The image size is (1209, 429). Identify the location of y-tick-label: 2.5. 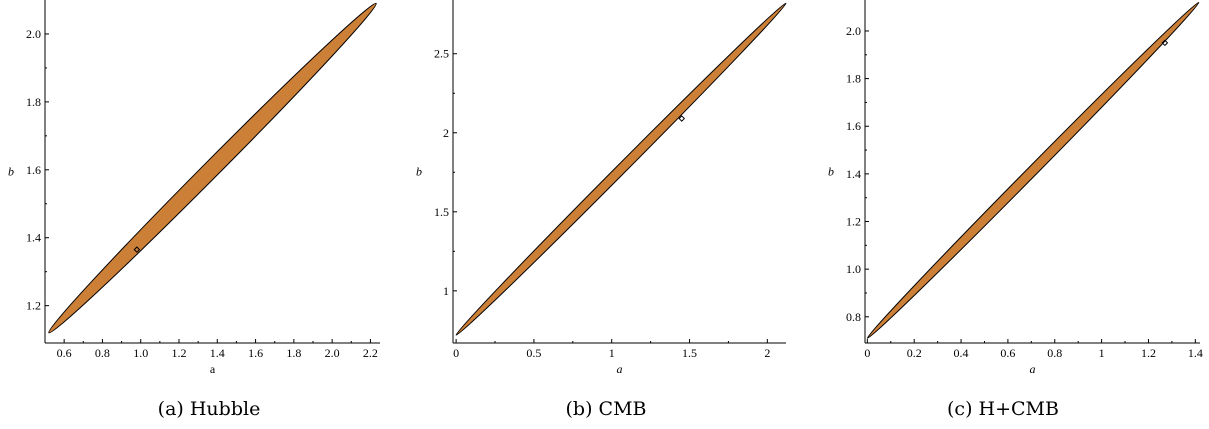
(441, 54).